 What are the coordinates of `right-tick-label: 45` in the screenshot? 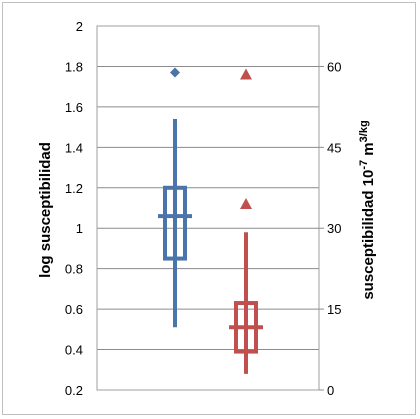 It's located at (334, 147).